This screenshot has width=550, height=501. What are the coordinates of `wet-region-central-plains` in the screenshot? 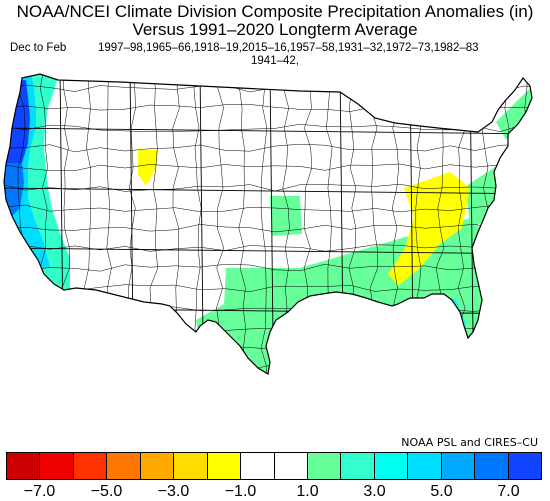 It's located at (286, 216).